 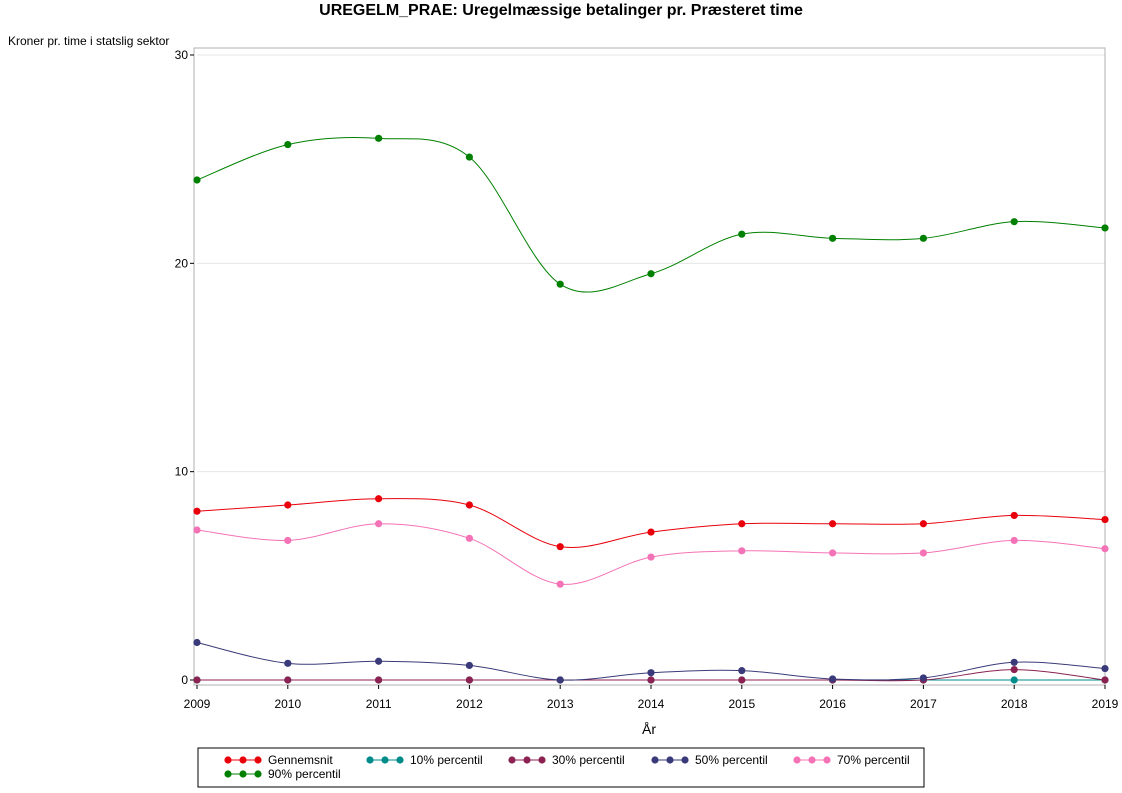 I want to click on x-tick-label: 2014, so click(x=651, y=704).